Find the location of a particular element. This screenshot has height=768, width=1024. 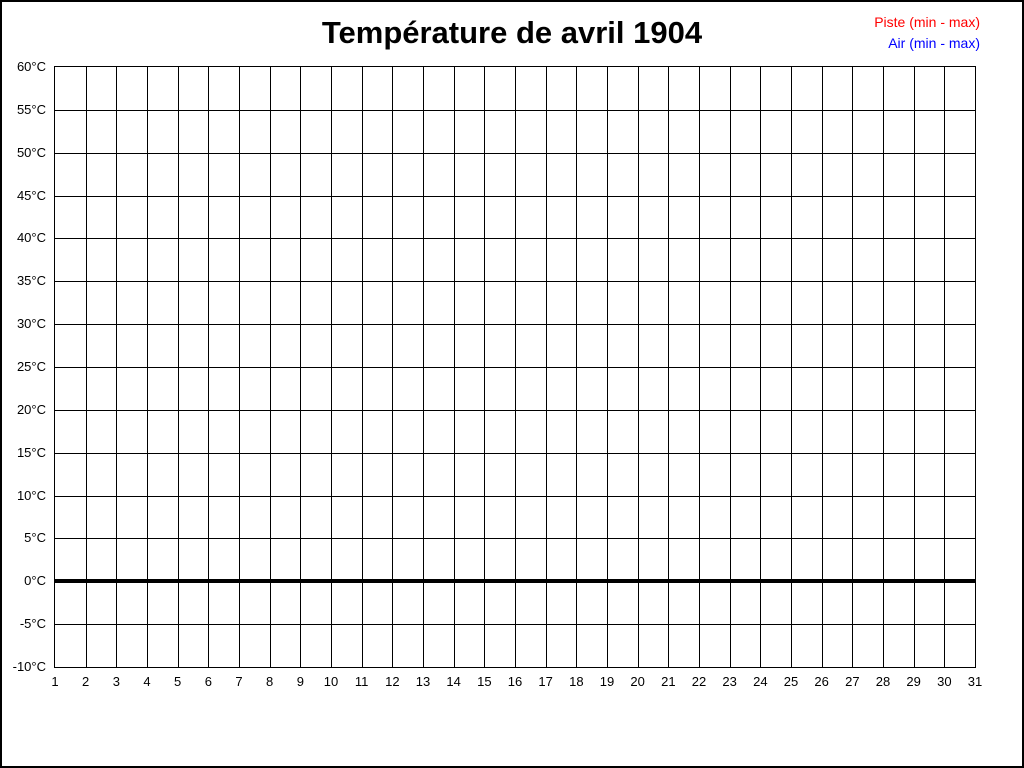

y-tick-label: 35°C is located at coordinates (31, 281).